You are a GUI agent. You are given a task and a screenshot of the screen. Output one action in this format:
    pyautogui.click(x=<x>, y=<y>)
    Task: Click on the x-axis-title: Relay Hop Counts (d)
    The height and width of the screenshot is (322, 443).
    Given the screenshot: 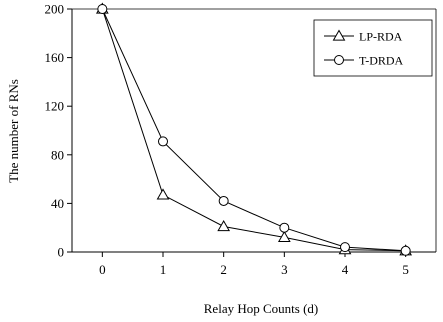 What is the action you would take?
    pyautogui.click(x=261, y=308)
    